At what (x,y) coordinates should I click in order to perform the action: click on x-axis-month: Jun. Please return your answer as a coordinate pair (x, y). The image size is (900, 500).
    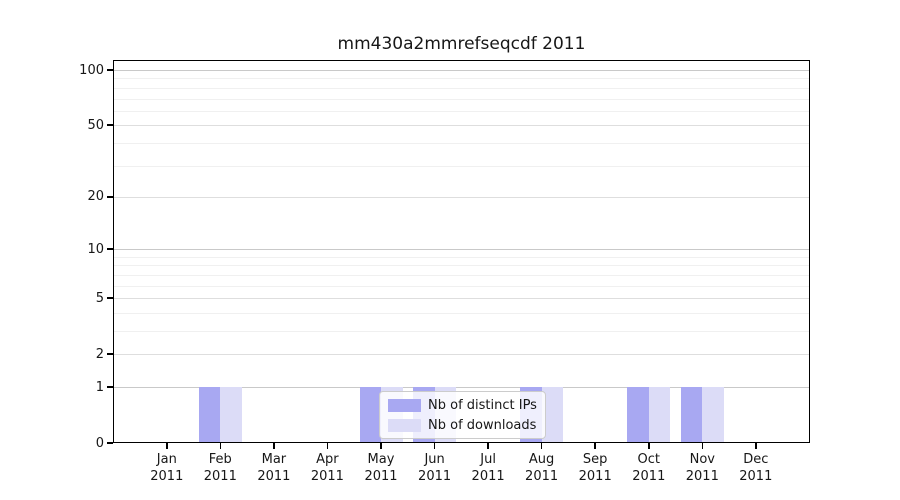
    Looking at the image, I should click on (434, 459).